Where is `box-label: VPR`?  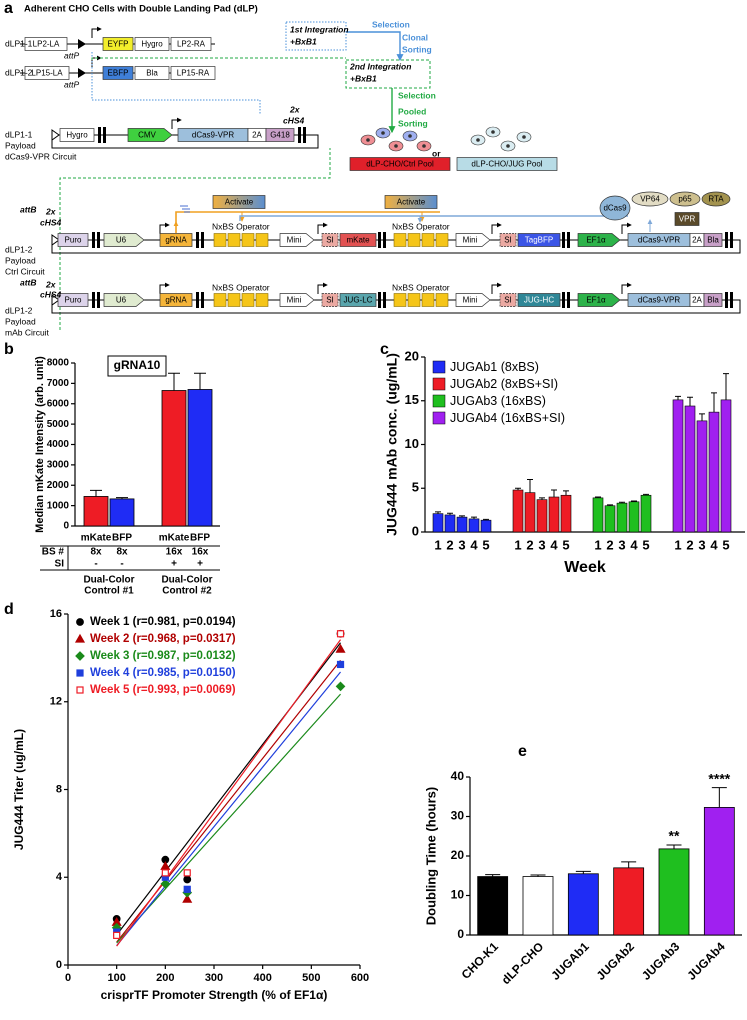
box-label: VPR is located at coordinates (687, 219).